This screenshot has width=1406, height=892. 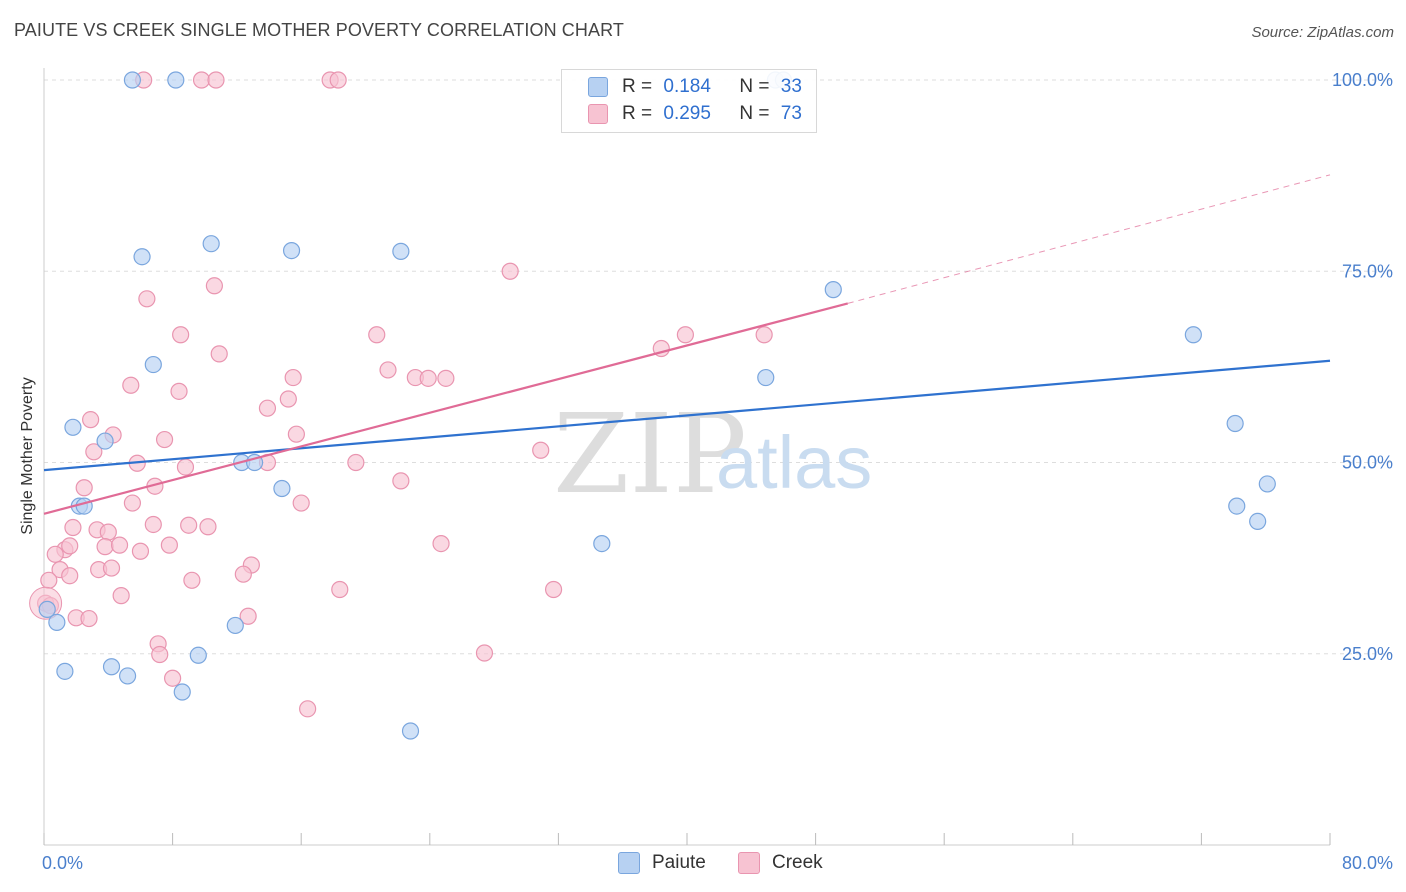 What do you see at coordinates (1089, 239) in the screenshot?
I see `creek-trend-extension` at bounding box center [1089, 239].